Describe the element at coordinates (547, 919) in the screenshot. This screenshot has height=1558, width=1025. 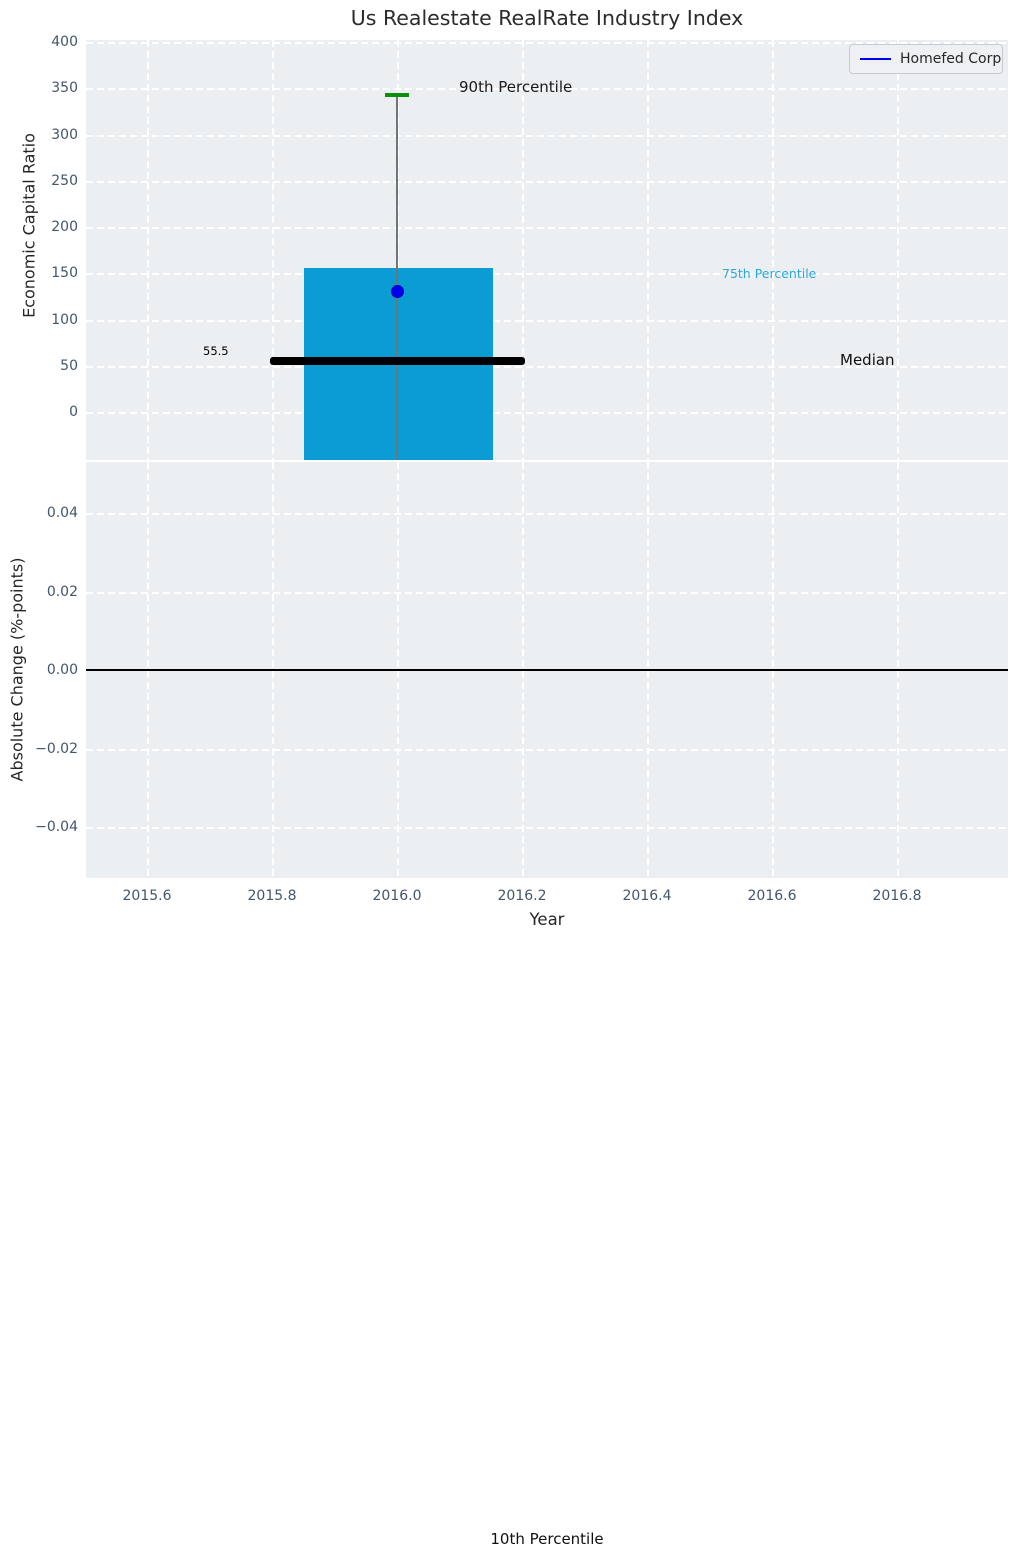
I see `x-axis-label: Year` at that location.